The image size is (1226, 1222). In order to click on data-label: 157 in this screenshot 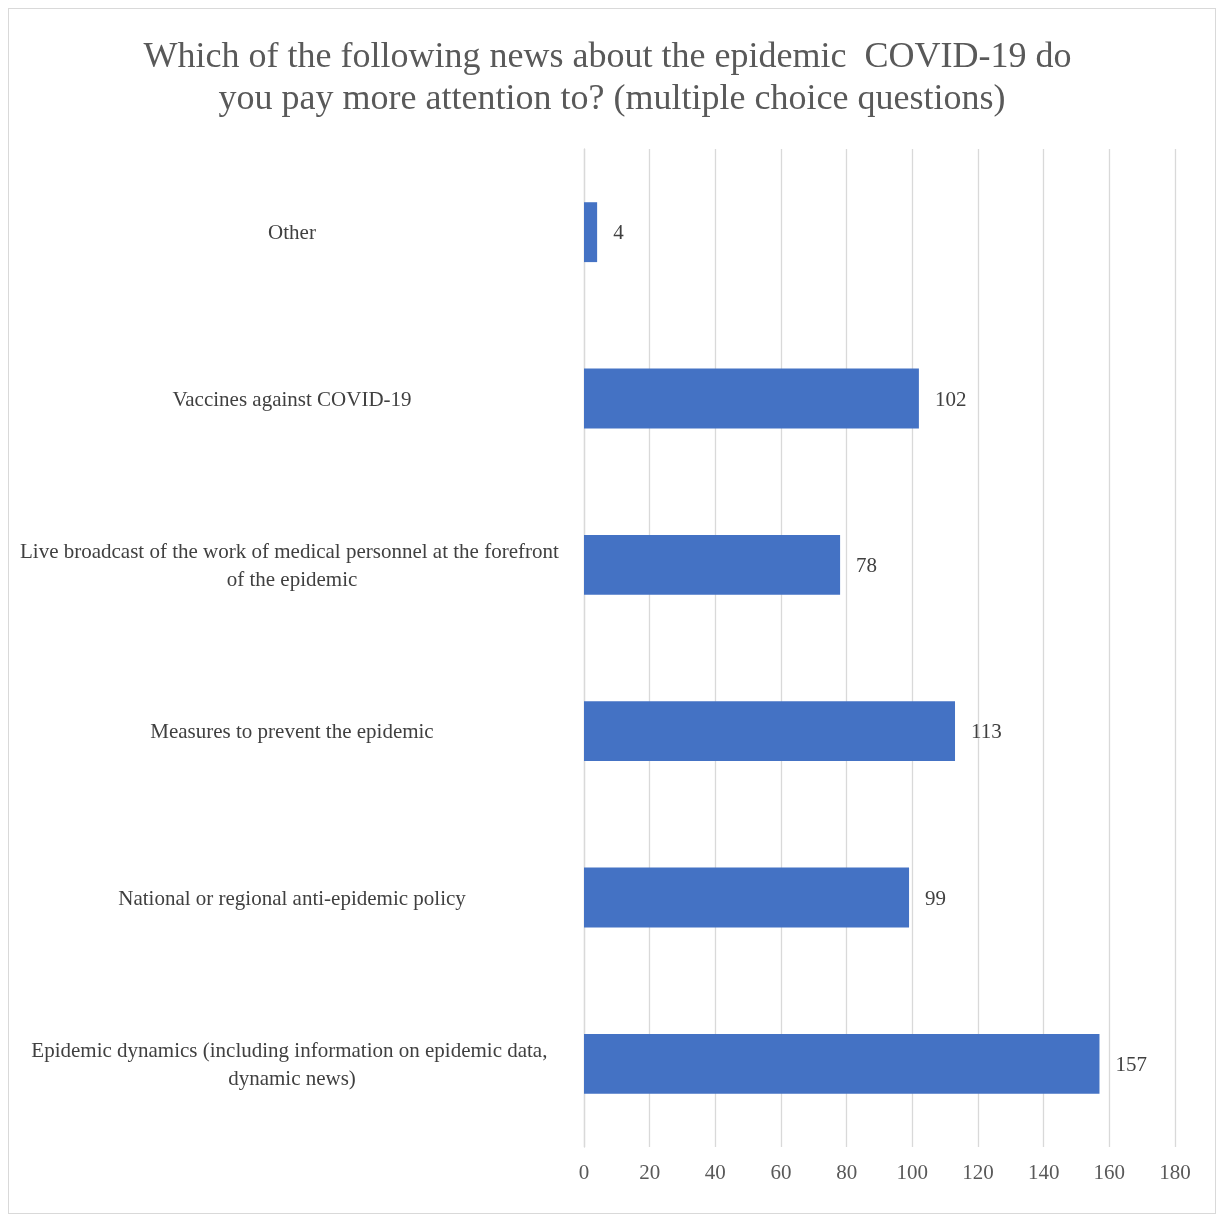, I will do `click(1131, 1063)`.